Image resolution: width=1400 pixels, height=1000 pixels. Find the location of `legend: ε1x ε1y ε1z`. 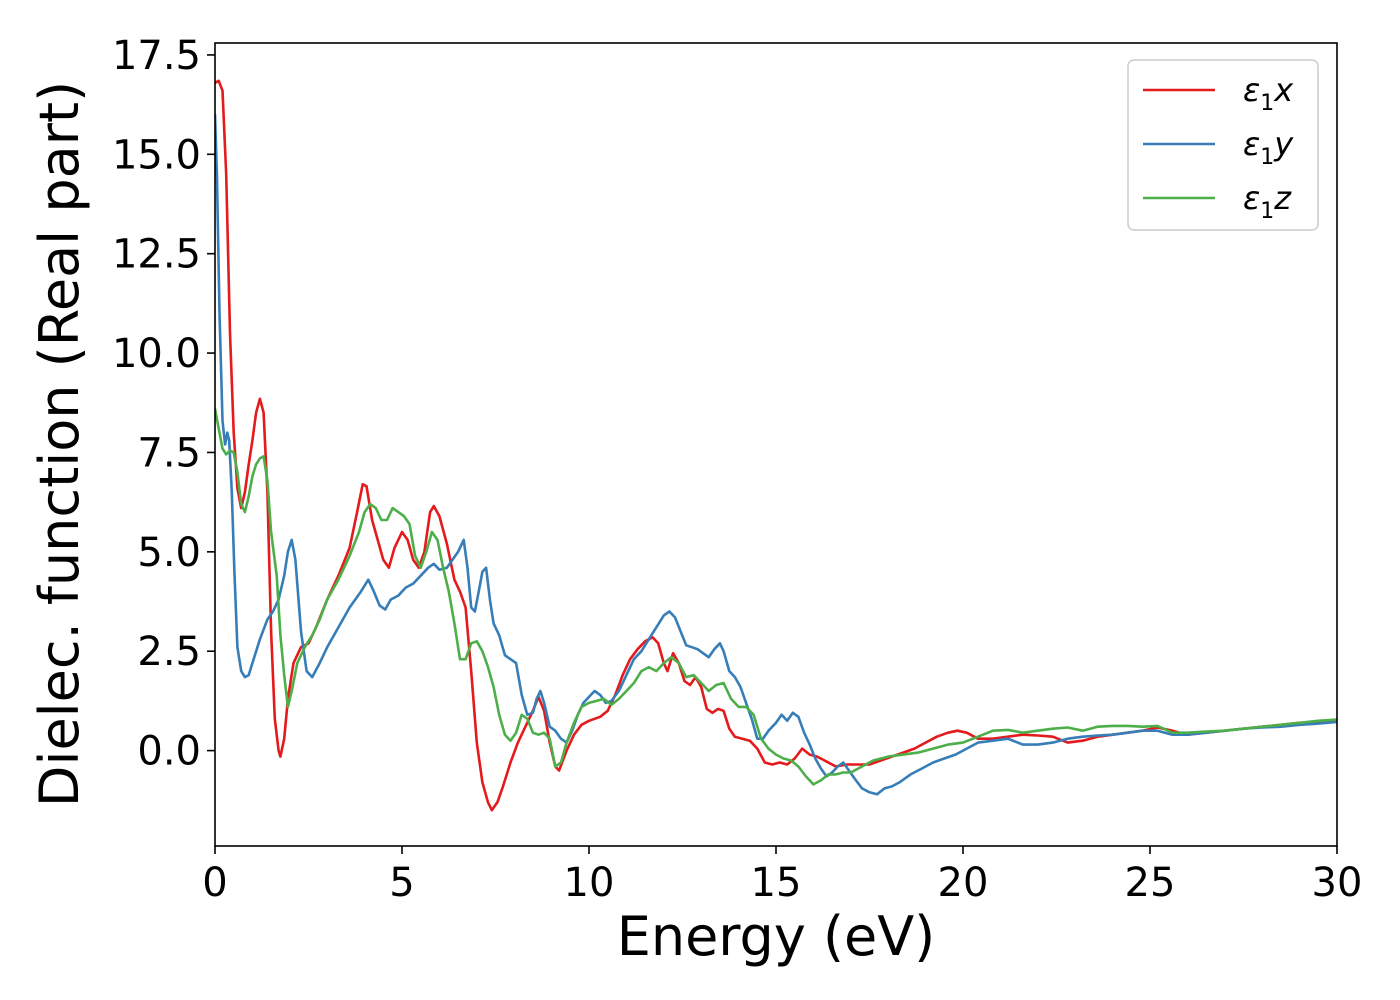

legend: ε1x ε1y ε1z is located at coordinates (1223, 145).